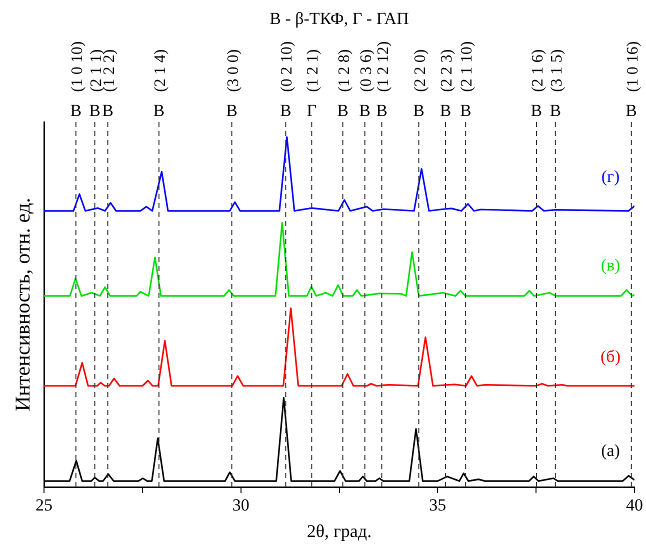 This screenshot has width=646, height=547. What do you see at coordinates (160, 70) in the screenshot?
I see `text: (2 1 4)` at bounding box center [160, 70].